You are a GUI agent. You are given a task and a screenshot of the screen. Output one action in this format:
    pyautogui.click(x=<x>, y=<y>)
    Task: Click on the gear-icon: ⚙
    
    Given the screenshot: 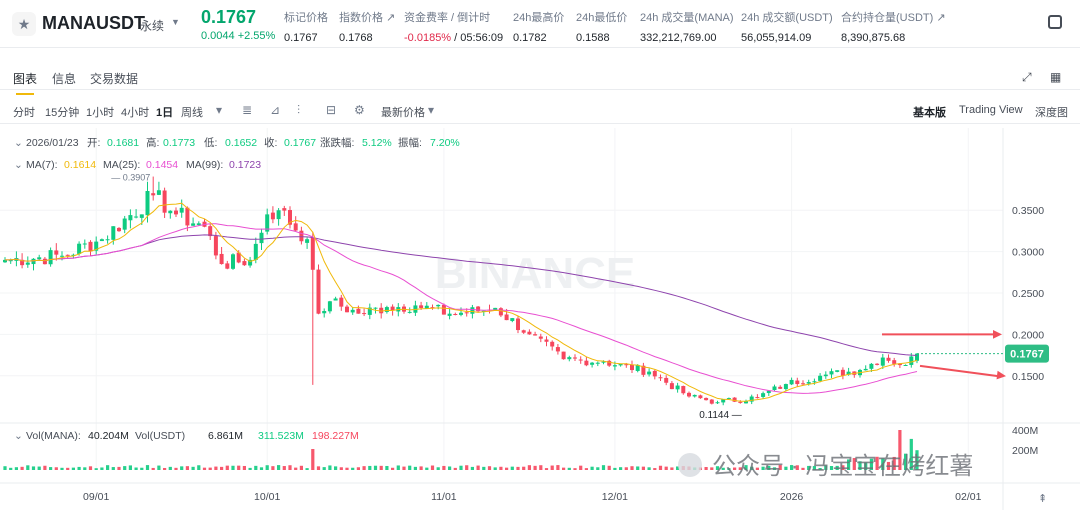 What is the action you would take?
    pyautogui.click(x=359, y=110)
    